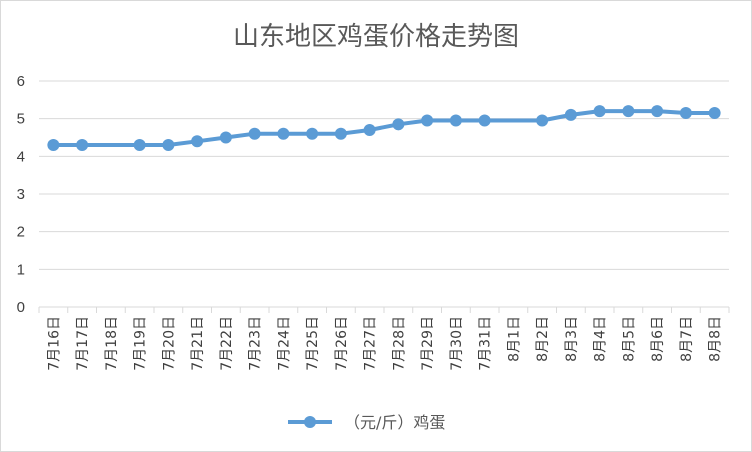  Describe the element at coordinates (198, 343) in the screenshot. I see `x-tick-label: 7月21日` at that location.